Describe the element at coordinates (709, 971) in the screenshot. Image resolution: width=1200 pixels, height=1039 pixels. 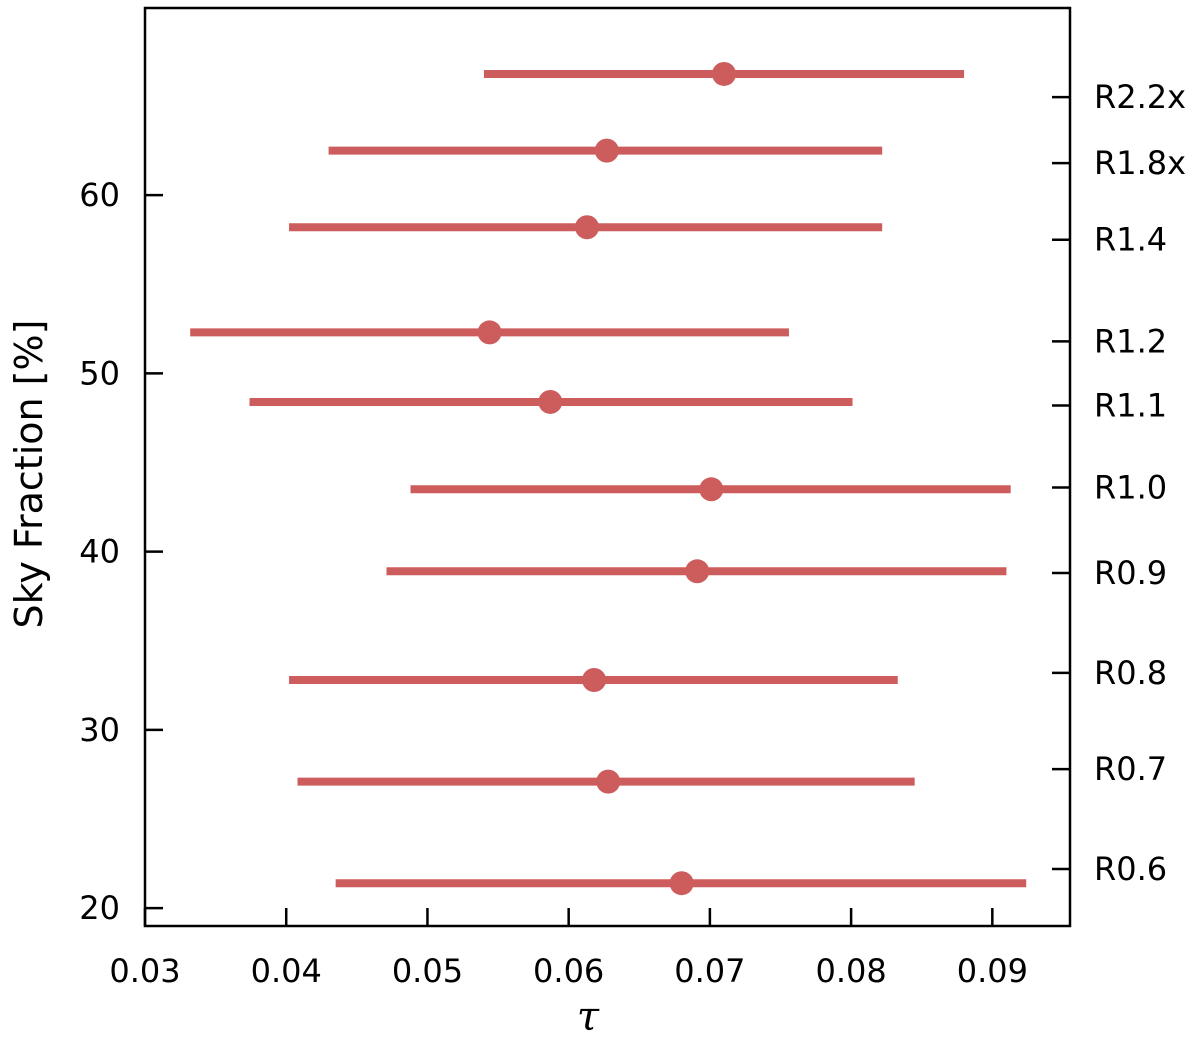
I see `x-tick-label: 0.07` at that location.